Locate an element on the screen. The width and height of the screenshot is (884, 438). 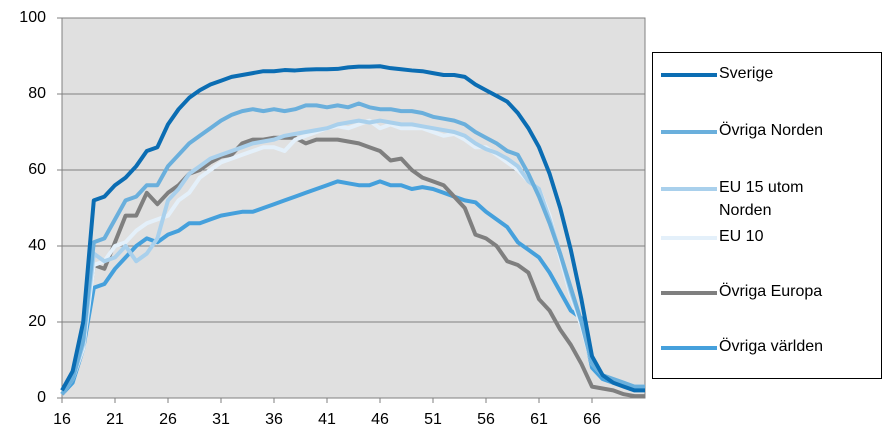
legend-label: EU 15 utom Norden is located at coordinates (761, 199).